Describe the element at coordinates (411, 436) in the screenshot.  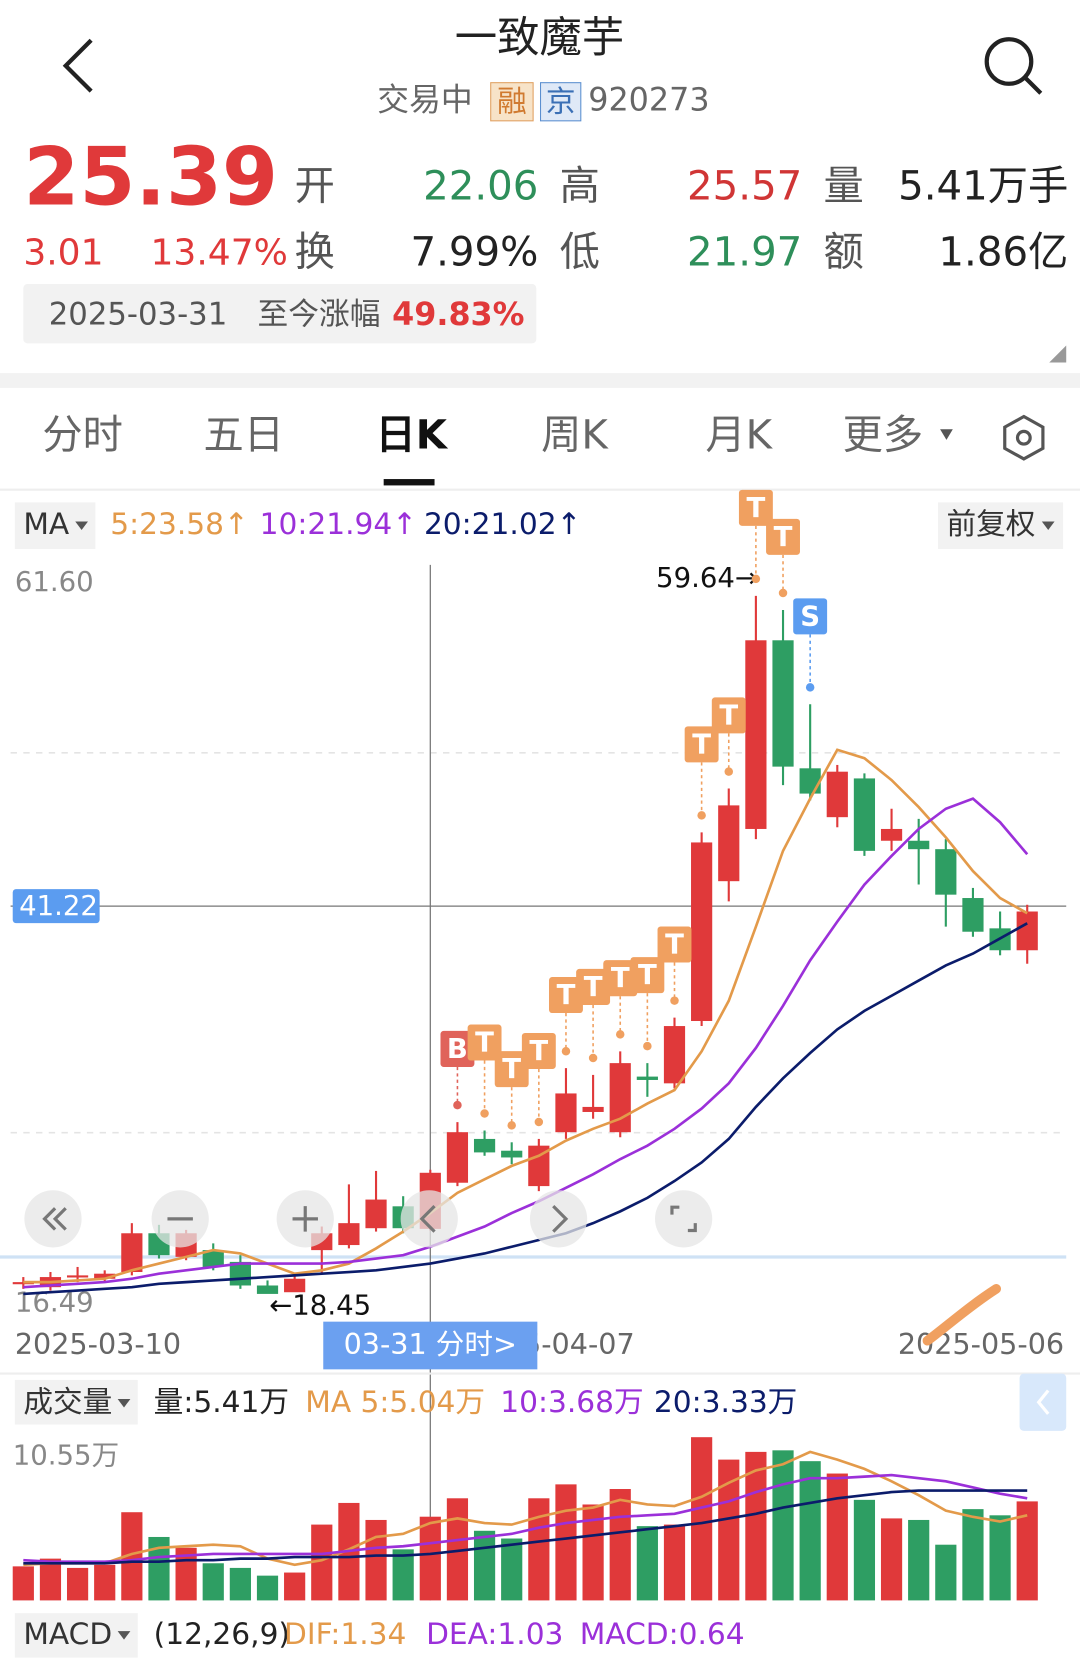
I see `tab: 日K` at that location.